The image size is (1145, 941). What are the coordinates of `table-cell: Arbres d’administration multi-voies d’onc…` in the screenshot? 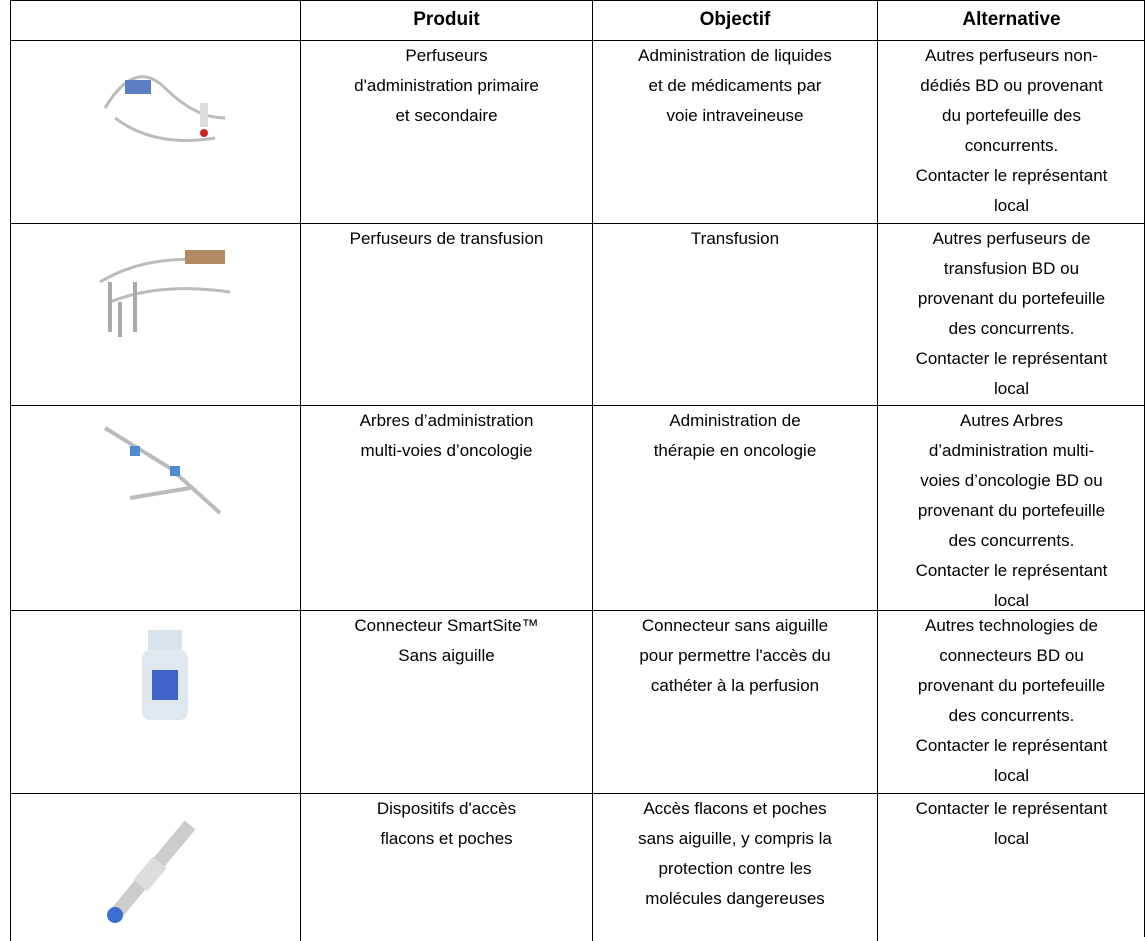 It's located at (446, 508).